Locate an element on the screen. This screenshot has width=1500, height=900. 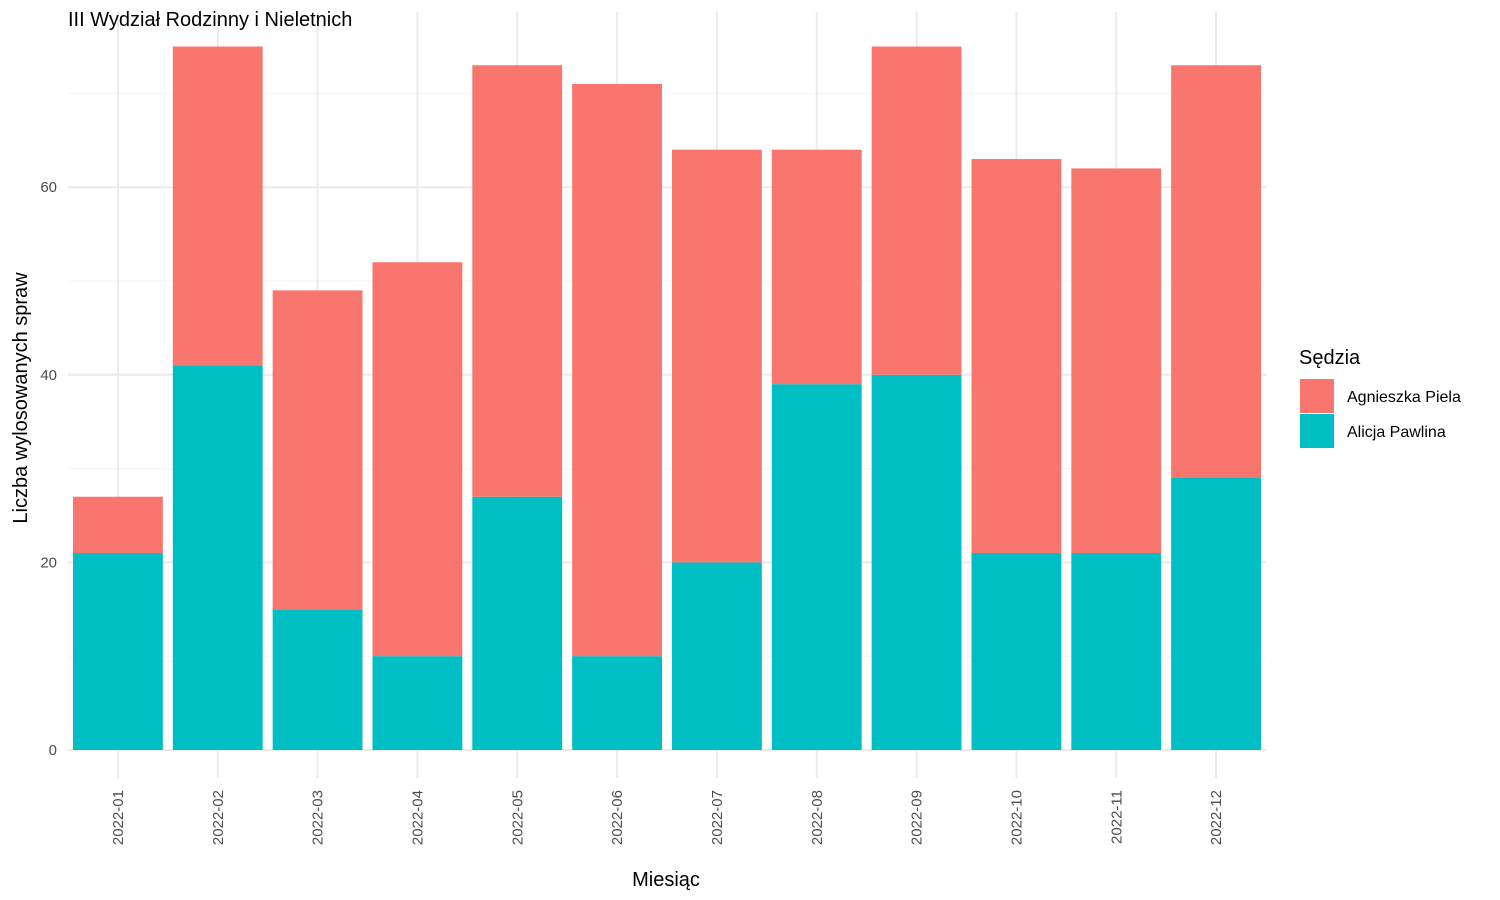
legend-title: Sędzia is located at coordinates (1330, 358).